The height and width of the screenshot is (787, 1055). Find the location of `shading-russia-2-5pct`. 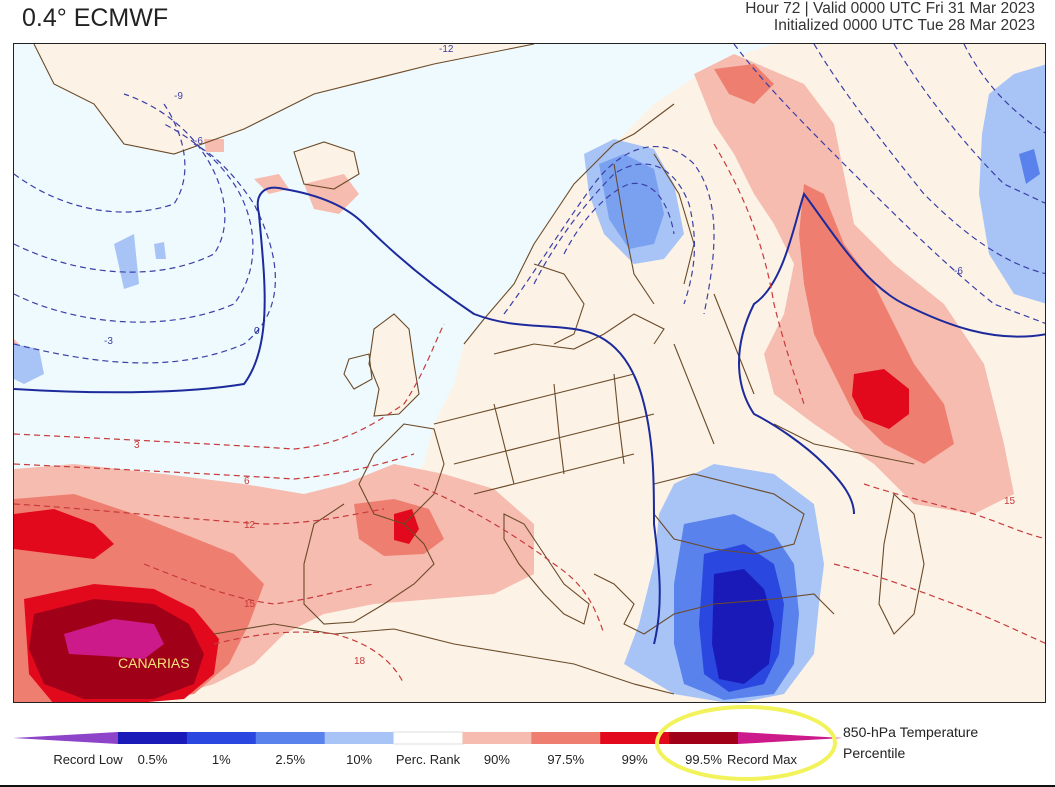

shading-russia-2-5pct is located at coordinates (1029, 166).